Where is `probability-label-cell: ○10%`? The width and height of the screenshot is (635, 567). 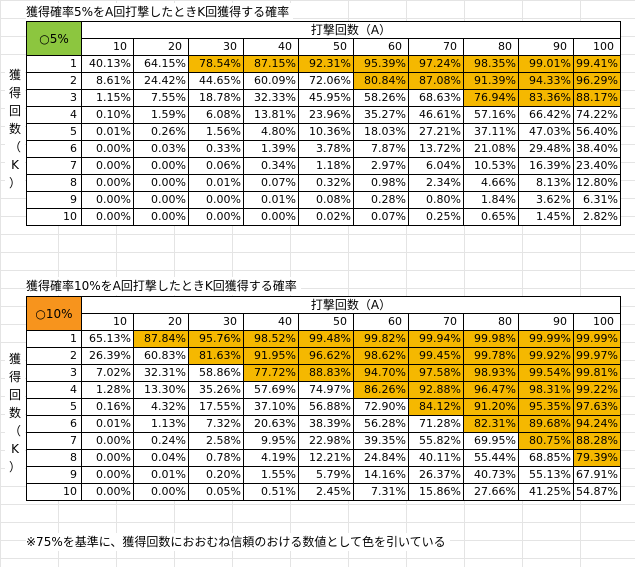 probability-label-cell: ○10% is located at coordinates (54, 313).